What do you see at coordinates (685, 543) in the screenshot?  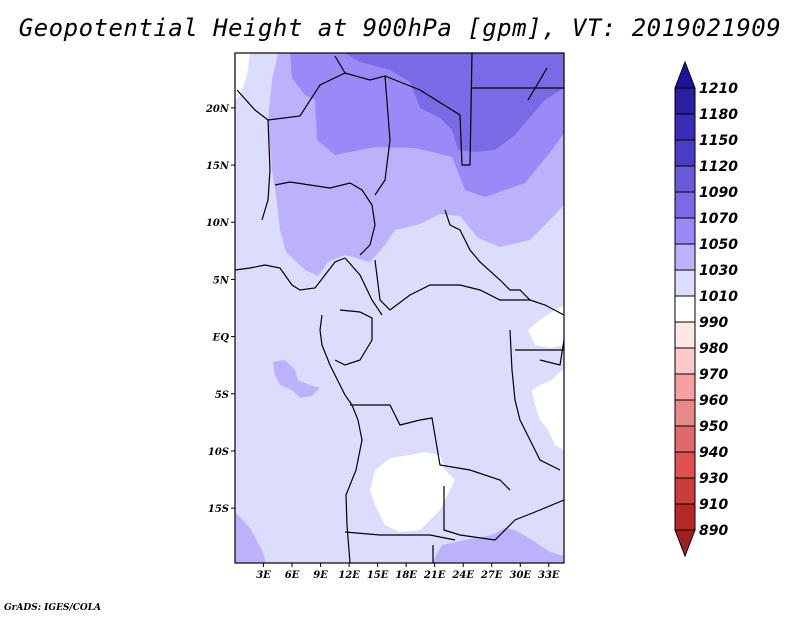 I see `colorbar-bottom-arrow` at bounding box center [685, 543].